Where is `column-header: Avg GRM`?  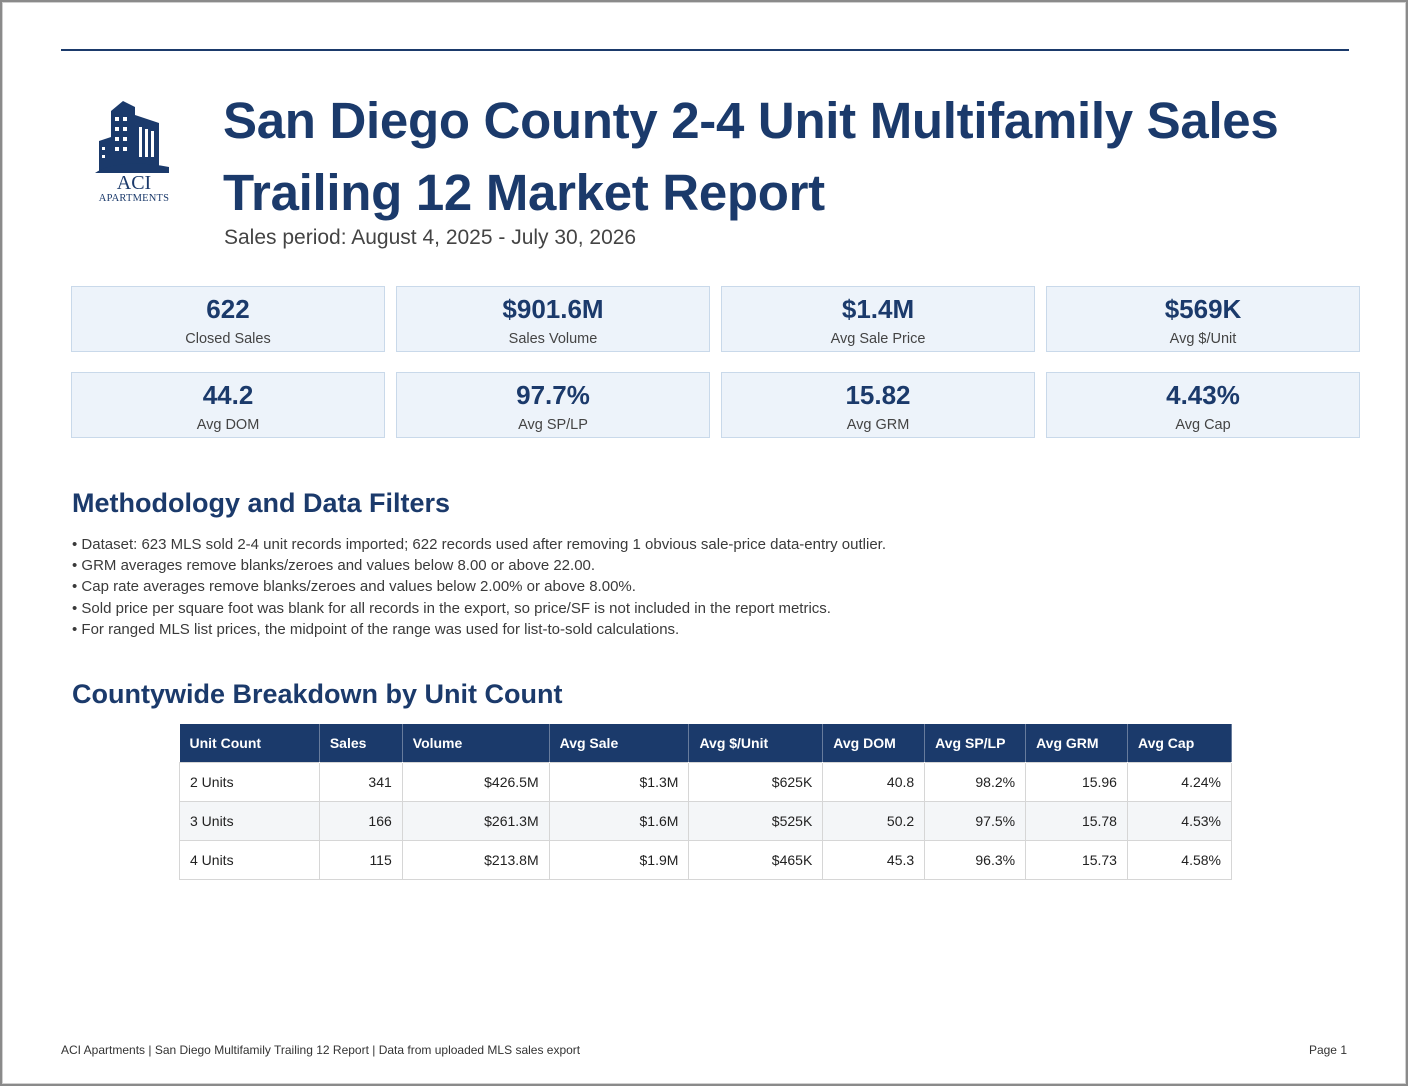
column-header: Avg GRM is located at coordinates (1076, 743).